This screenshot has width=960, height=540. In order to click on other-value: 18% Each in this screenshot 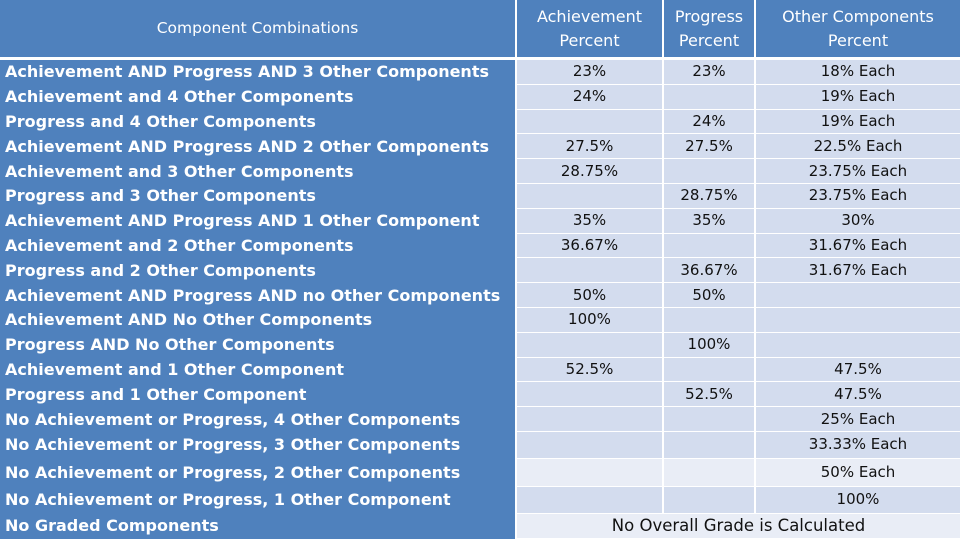, I will do `click(858, 72)`.